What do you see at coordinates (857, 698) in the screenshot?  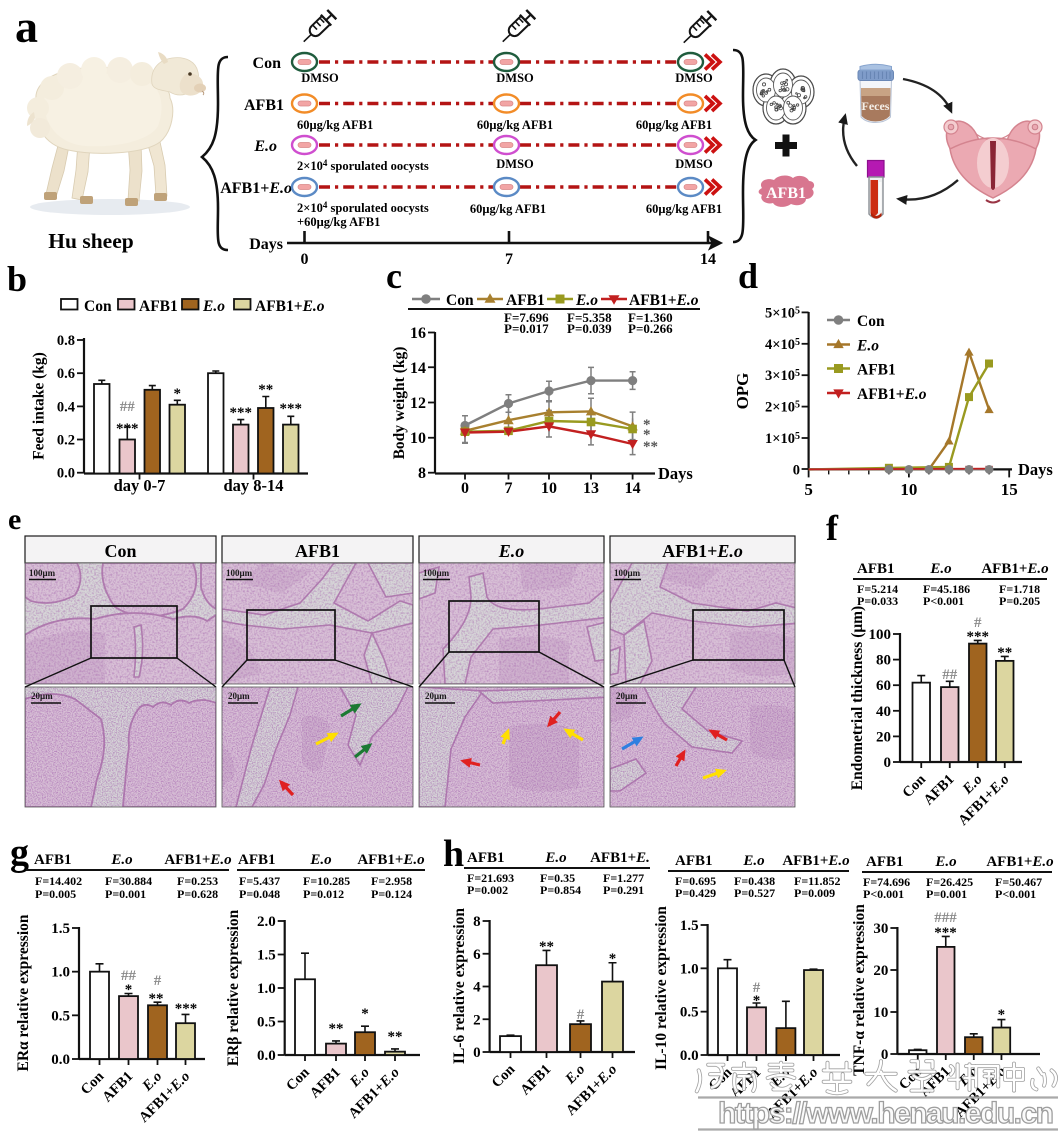 I see `svg-text: Endometrial thickness (μm)` at bounding box center [857, 698].